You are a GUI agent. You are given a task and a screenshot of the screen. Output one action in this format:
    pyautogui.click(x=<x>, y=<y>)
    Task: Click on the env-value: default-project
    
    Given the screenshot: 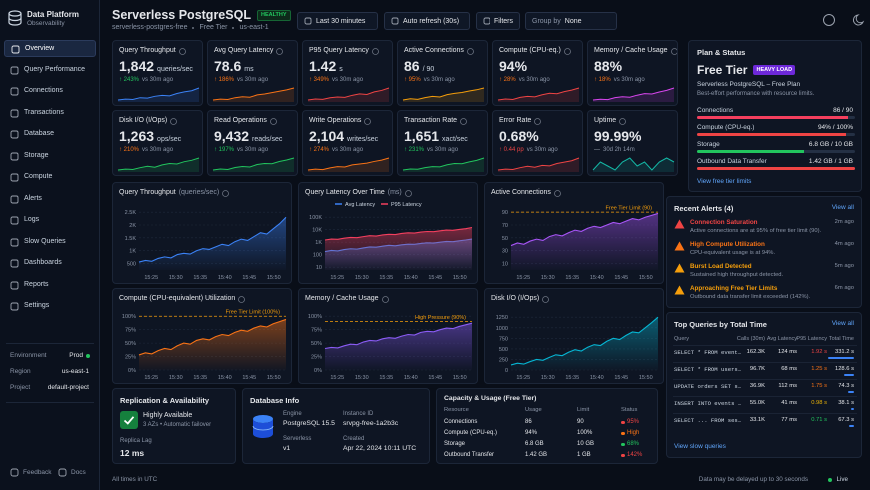 What is the action you would take?
    pyautogui.click(x=68, y=387)
    